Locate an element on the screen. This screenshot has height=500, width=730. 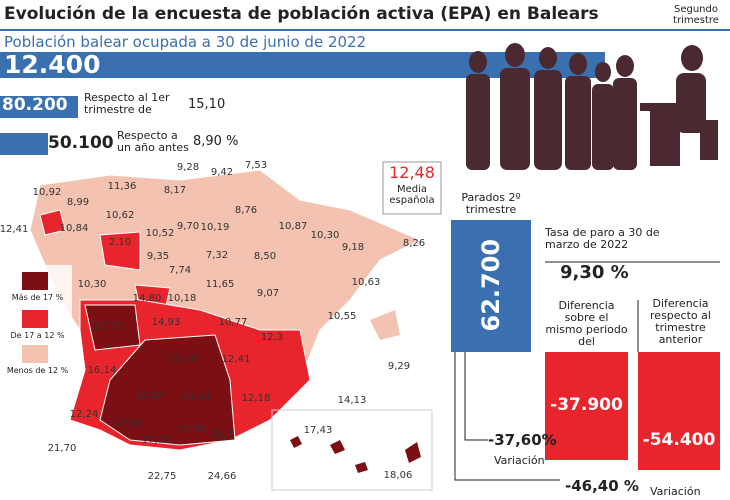
province-value: 10,77 is located at coordinates (233, 322).